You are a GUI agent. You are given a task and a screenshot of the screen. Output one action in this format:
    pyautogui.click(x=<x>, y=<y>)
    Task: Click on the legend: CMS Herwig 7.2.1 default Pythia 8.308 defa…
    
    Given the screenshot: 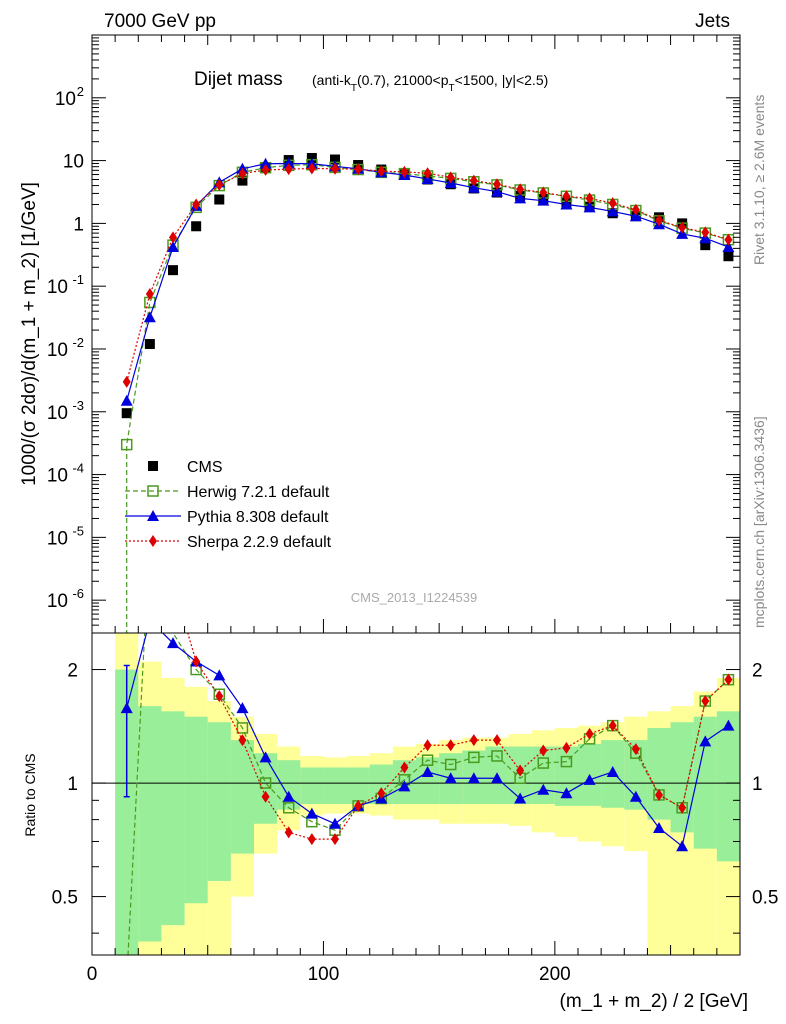 What is the action you would take?
    pyautogui.click(x=228, y=505)
    